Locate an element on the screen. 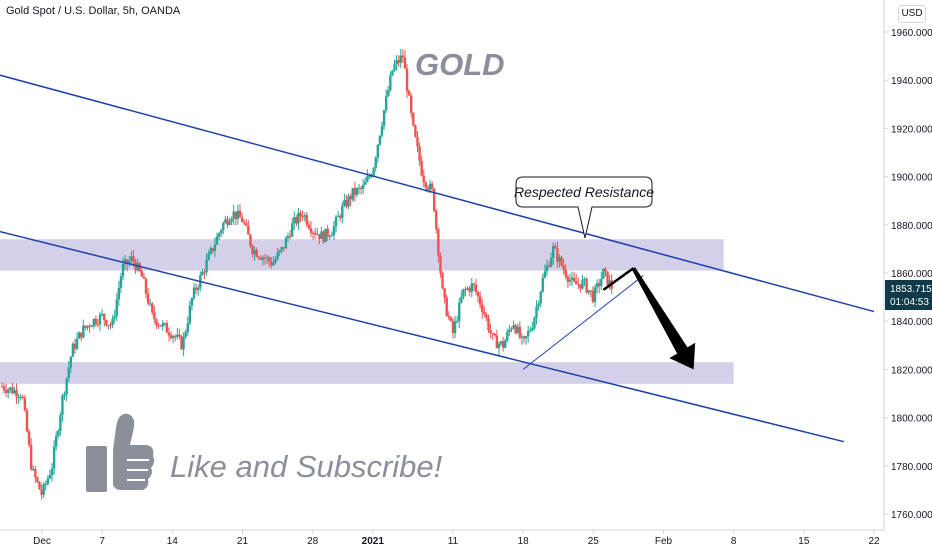 The height and width of the screenshot is (555, 932). price-tag: 1853.715 01:04:53 is located at coordinates (908, 295).